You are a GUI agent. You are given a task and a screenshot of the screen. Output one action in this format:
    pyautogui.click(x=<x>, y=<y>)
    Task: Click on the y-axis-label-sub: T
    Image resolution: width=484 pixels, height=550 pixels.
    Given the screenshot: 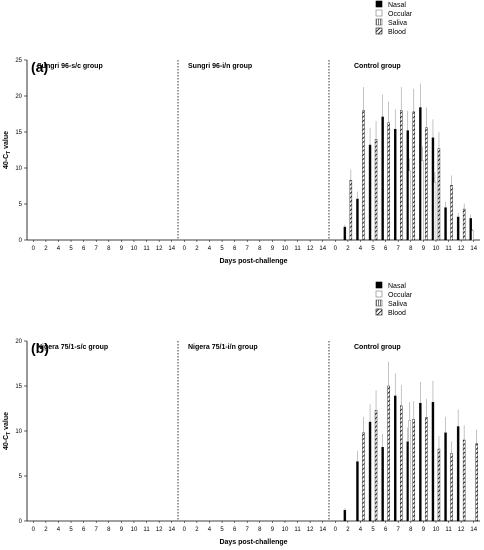 What is the action you would take?
    pyautogui.click(x=9, y=152)
    